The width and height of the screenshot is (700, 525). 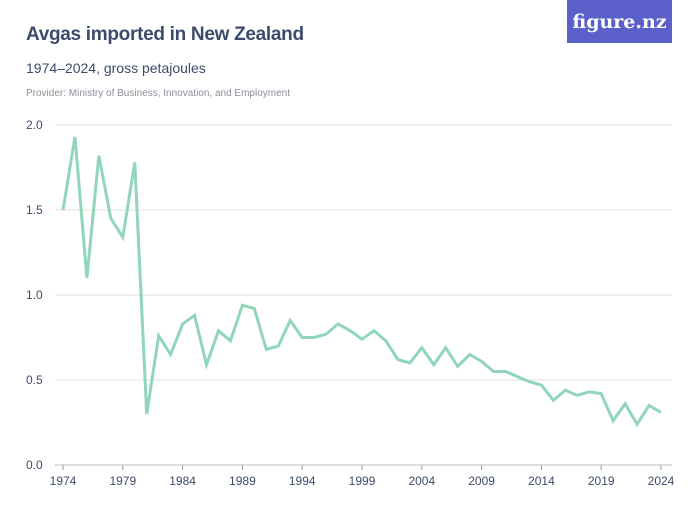 I want to click on chart-subtitle: 1974–2024, gross petajoules, so click(x=116, y=68).